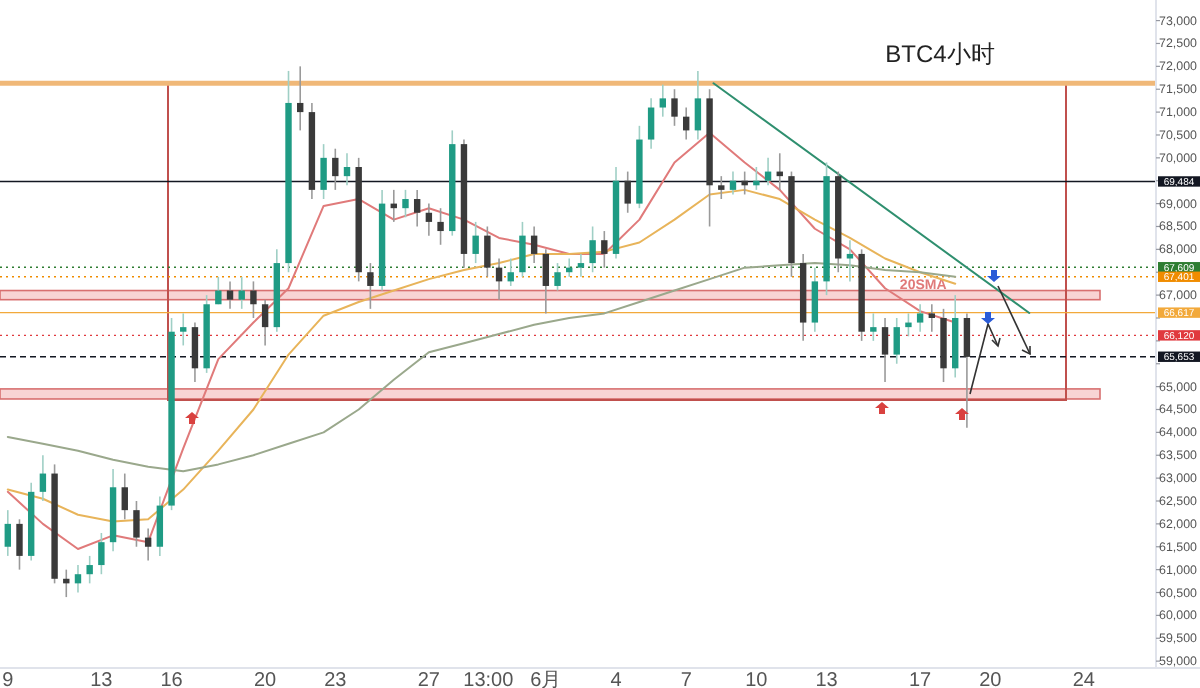 The width and height of the screenshot is (1200, 688). I want to click on x-tick-label: 23, so click(336, 679).